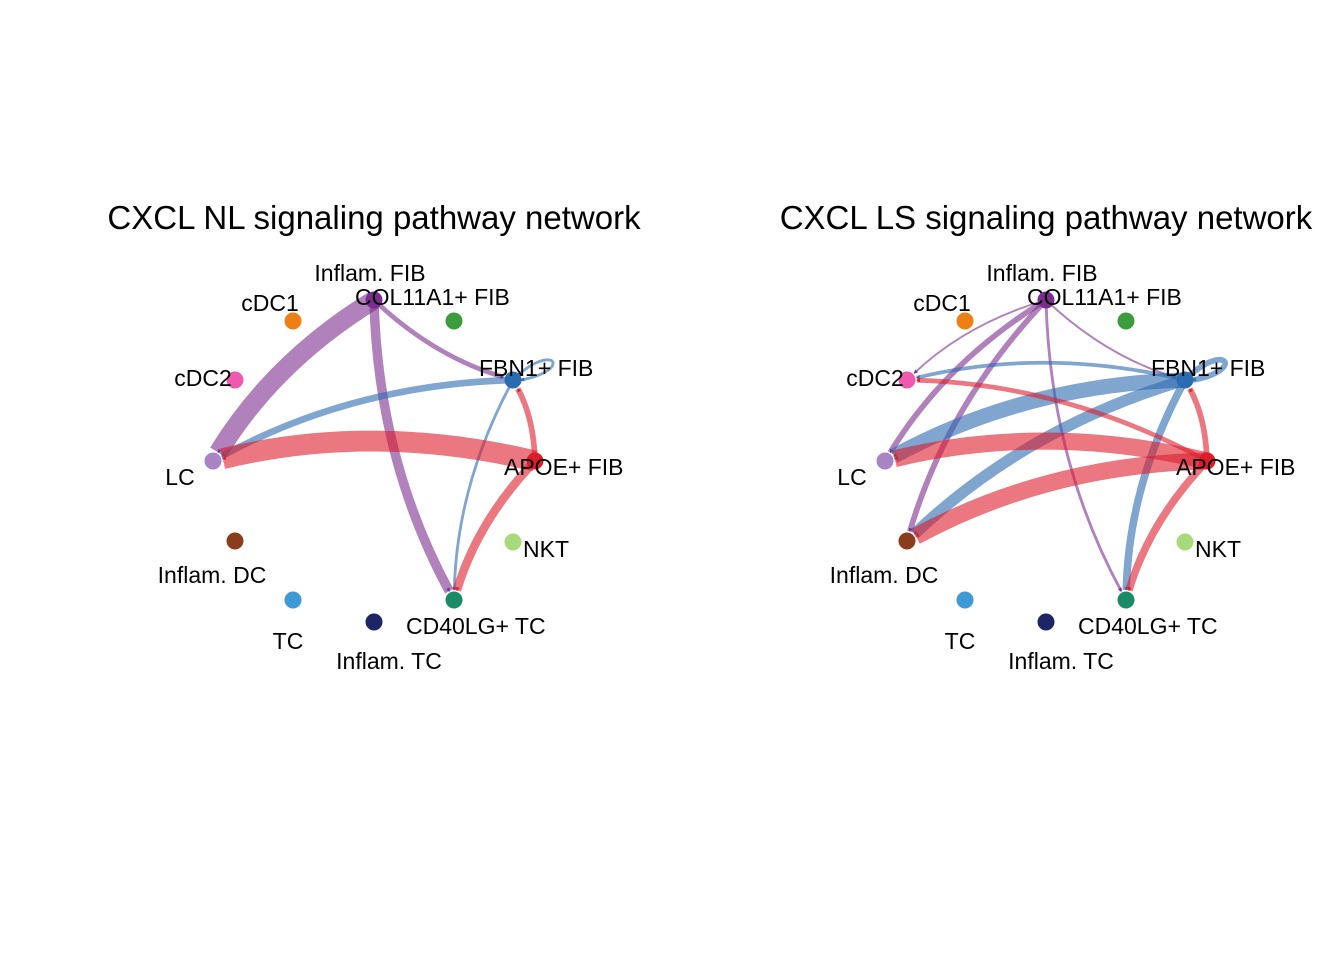  What do you see at coordinates (980, 336) in the screenshot?
I see `edge-inflam_fib-to-cdc2` at bounding box center [980, 336].